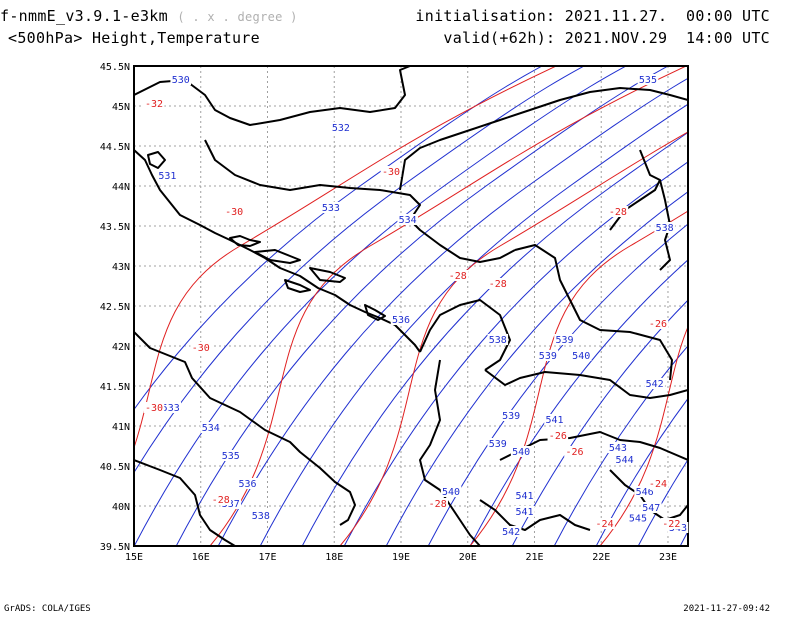  What do you see at coordinates (121, 507) in the screenshot?
I see `lat-tick-label: 40N` at bounding box center [121, 507].